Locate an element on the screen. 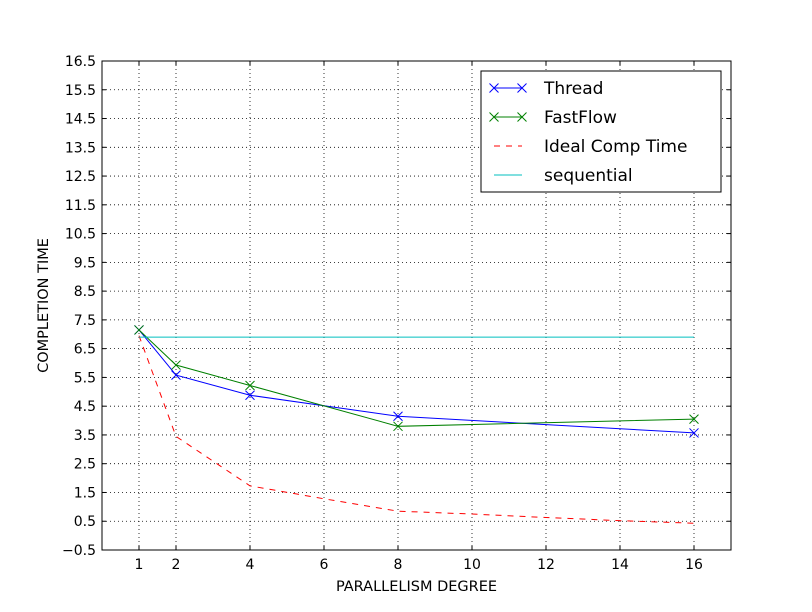  y-tick-label: 10.5 is located at coordinates (80, 235).